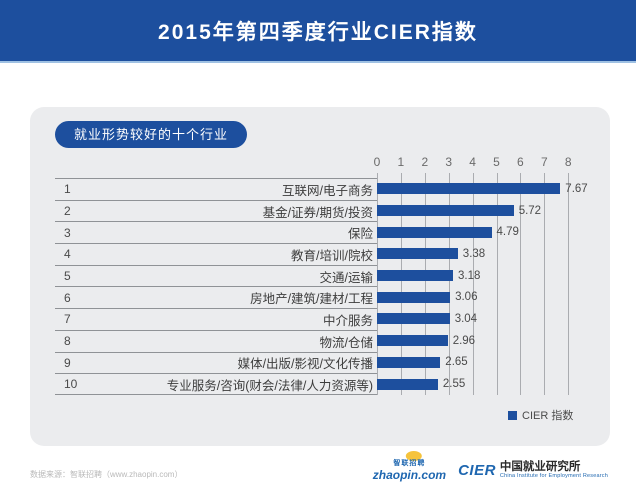  I want to click on axis-tick-label: 4, so click(472, 162).